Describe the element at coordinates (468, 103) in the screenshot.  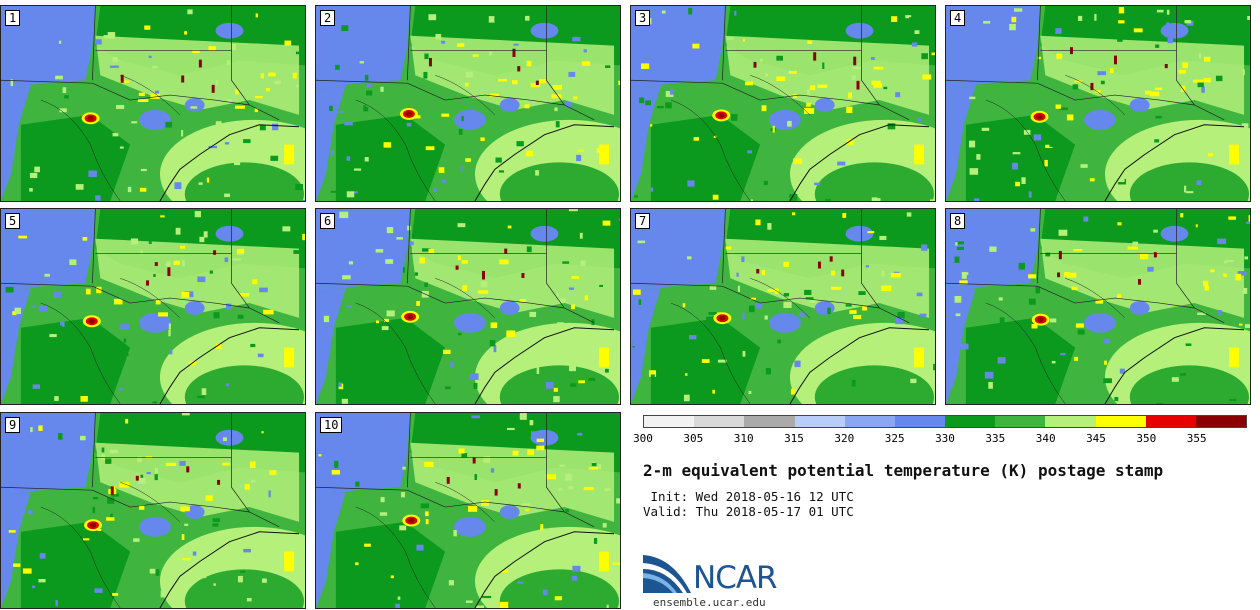
I see `ensemble-member-map: 2` at that location.